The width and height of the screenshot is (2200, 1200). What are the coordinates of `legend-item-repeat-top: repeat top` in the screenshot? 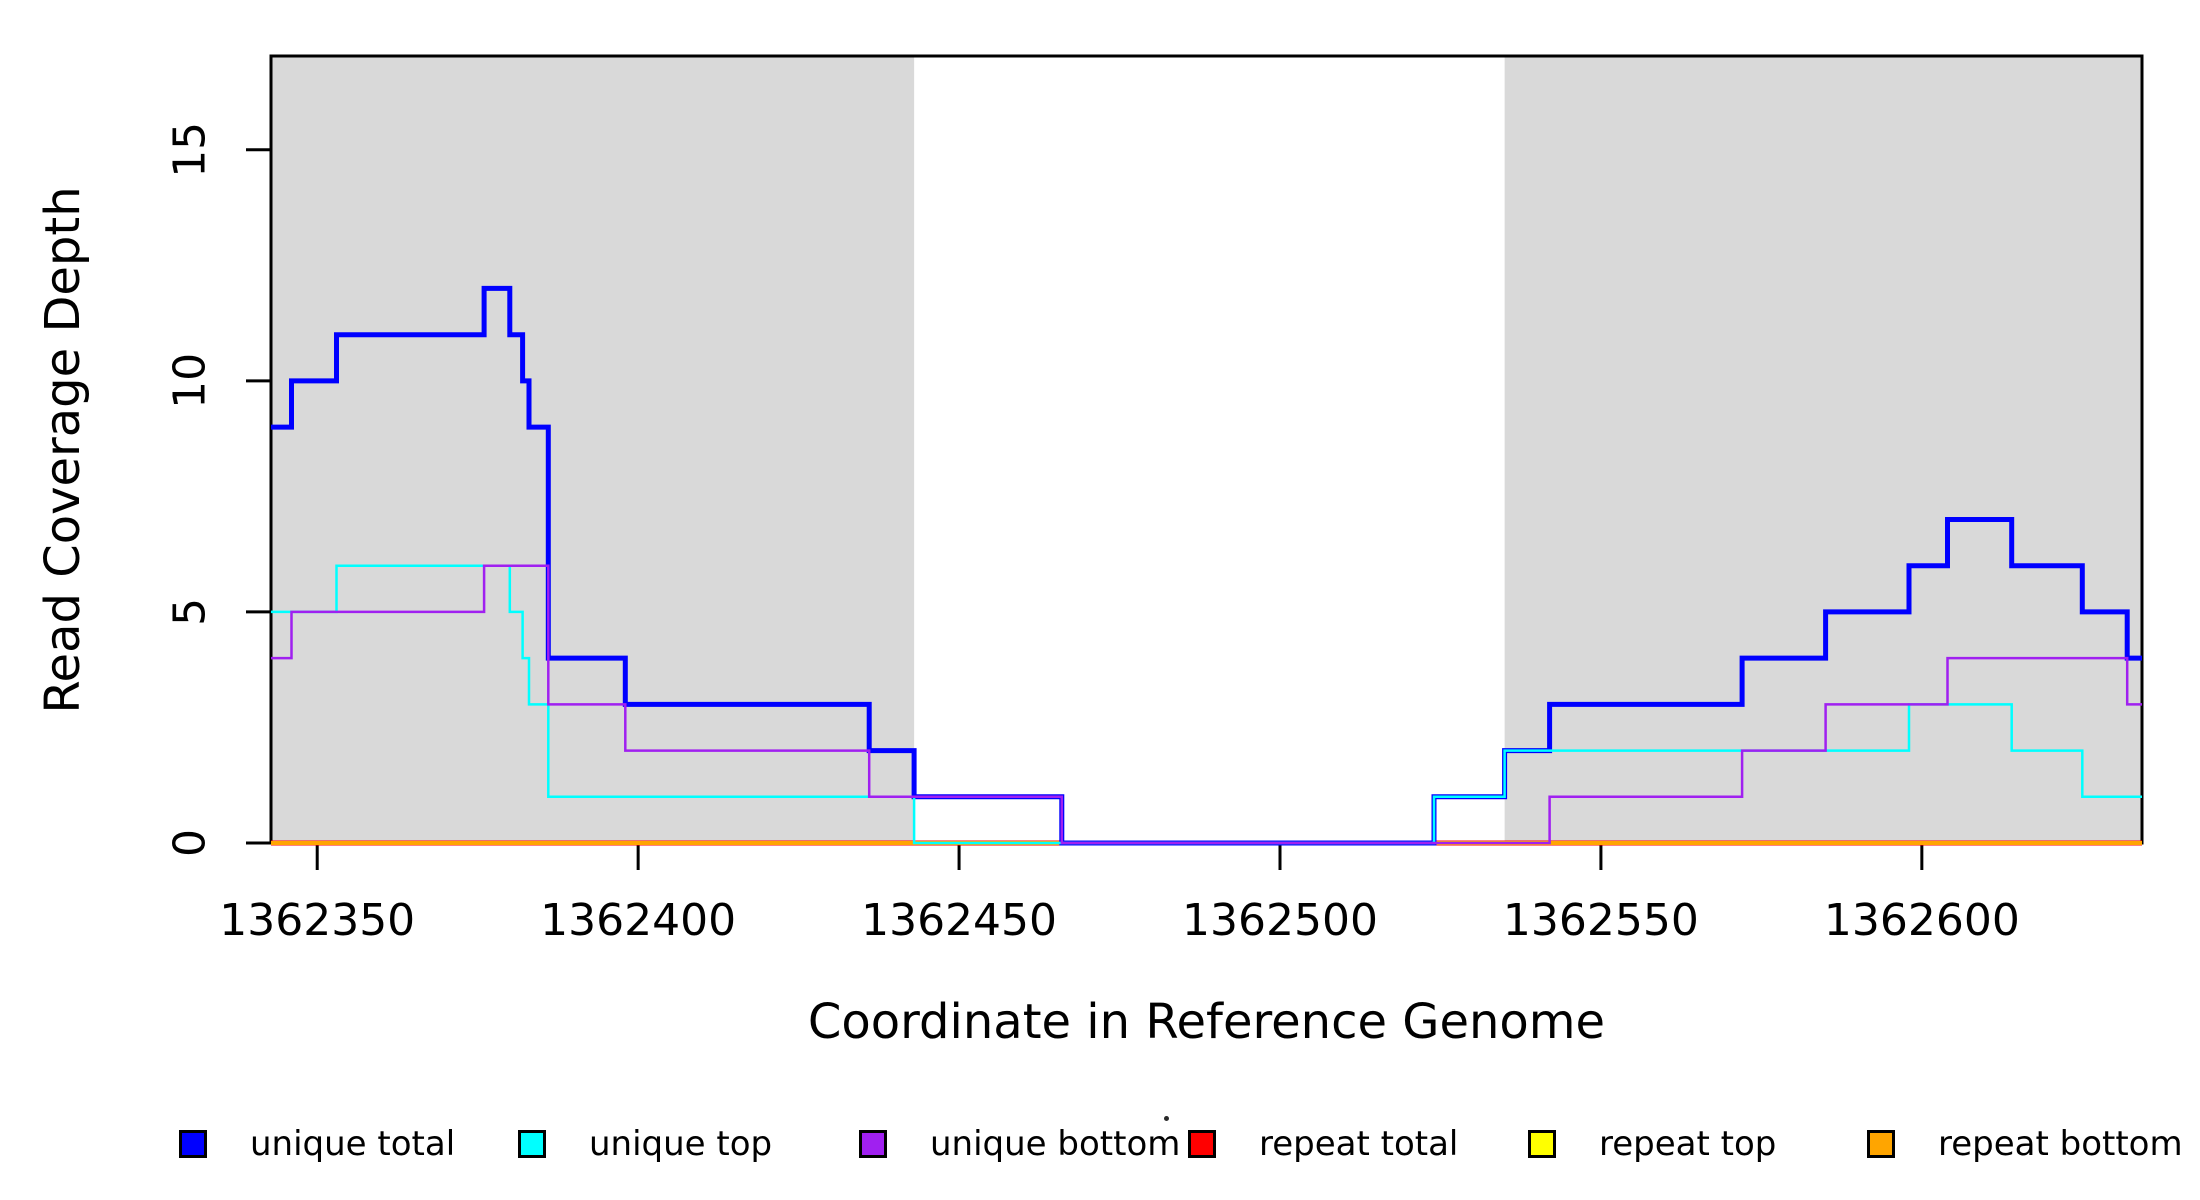 It's located at (1652, 1144).